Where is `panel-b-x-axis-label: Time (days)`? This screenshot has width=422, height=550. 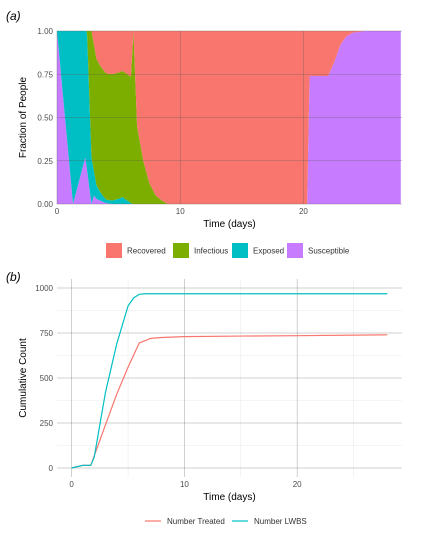 panel-b-x-axis-label: Time (days) is located at coordinates (229, 497).